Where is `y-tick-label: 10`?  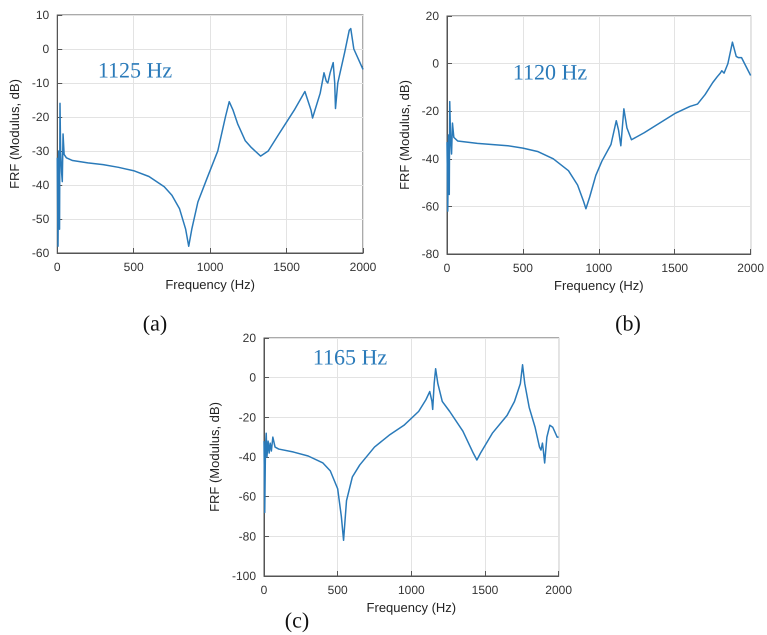
y-tick-label: 10 is located at coordinates (43, 15).